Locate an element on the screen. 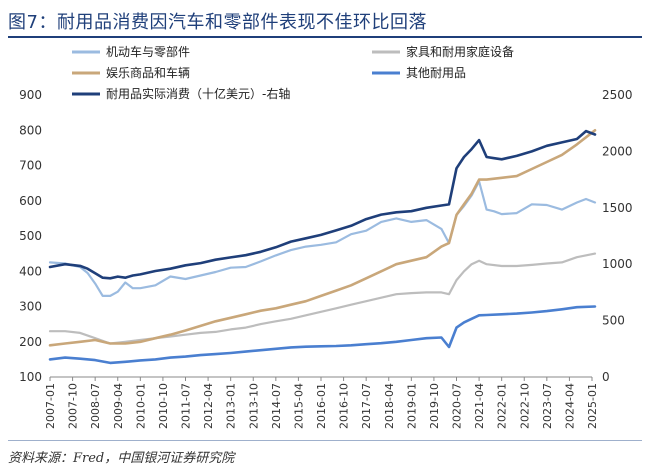  x-tick-label: 2022-01 is located at coordinates (502, 406).